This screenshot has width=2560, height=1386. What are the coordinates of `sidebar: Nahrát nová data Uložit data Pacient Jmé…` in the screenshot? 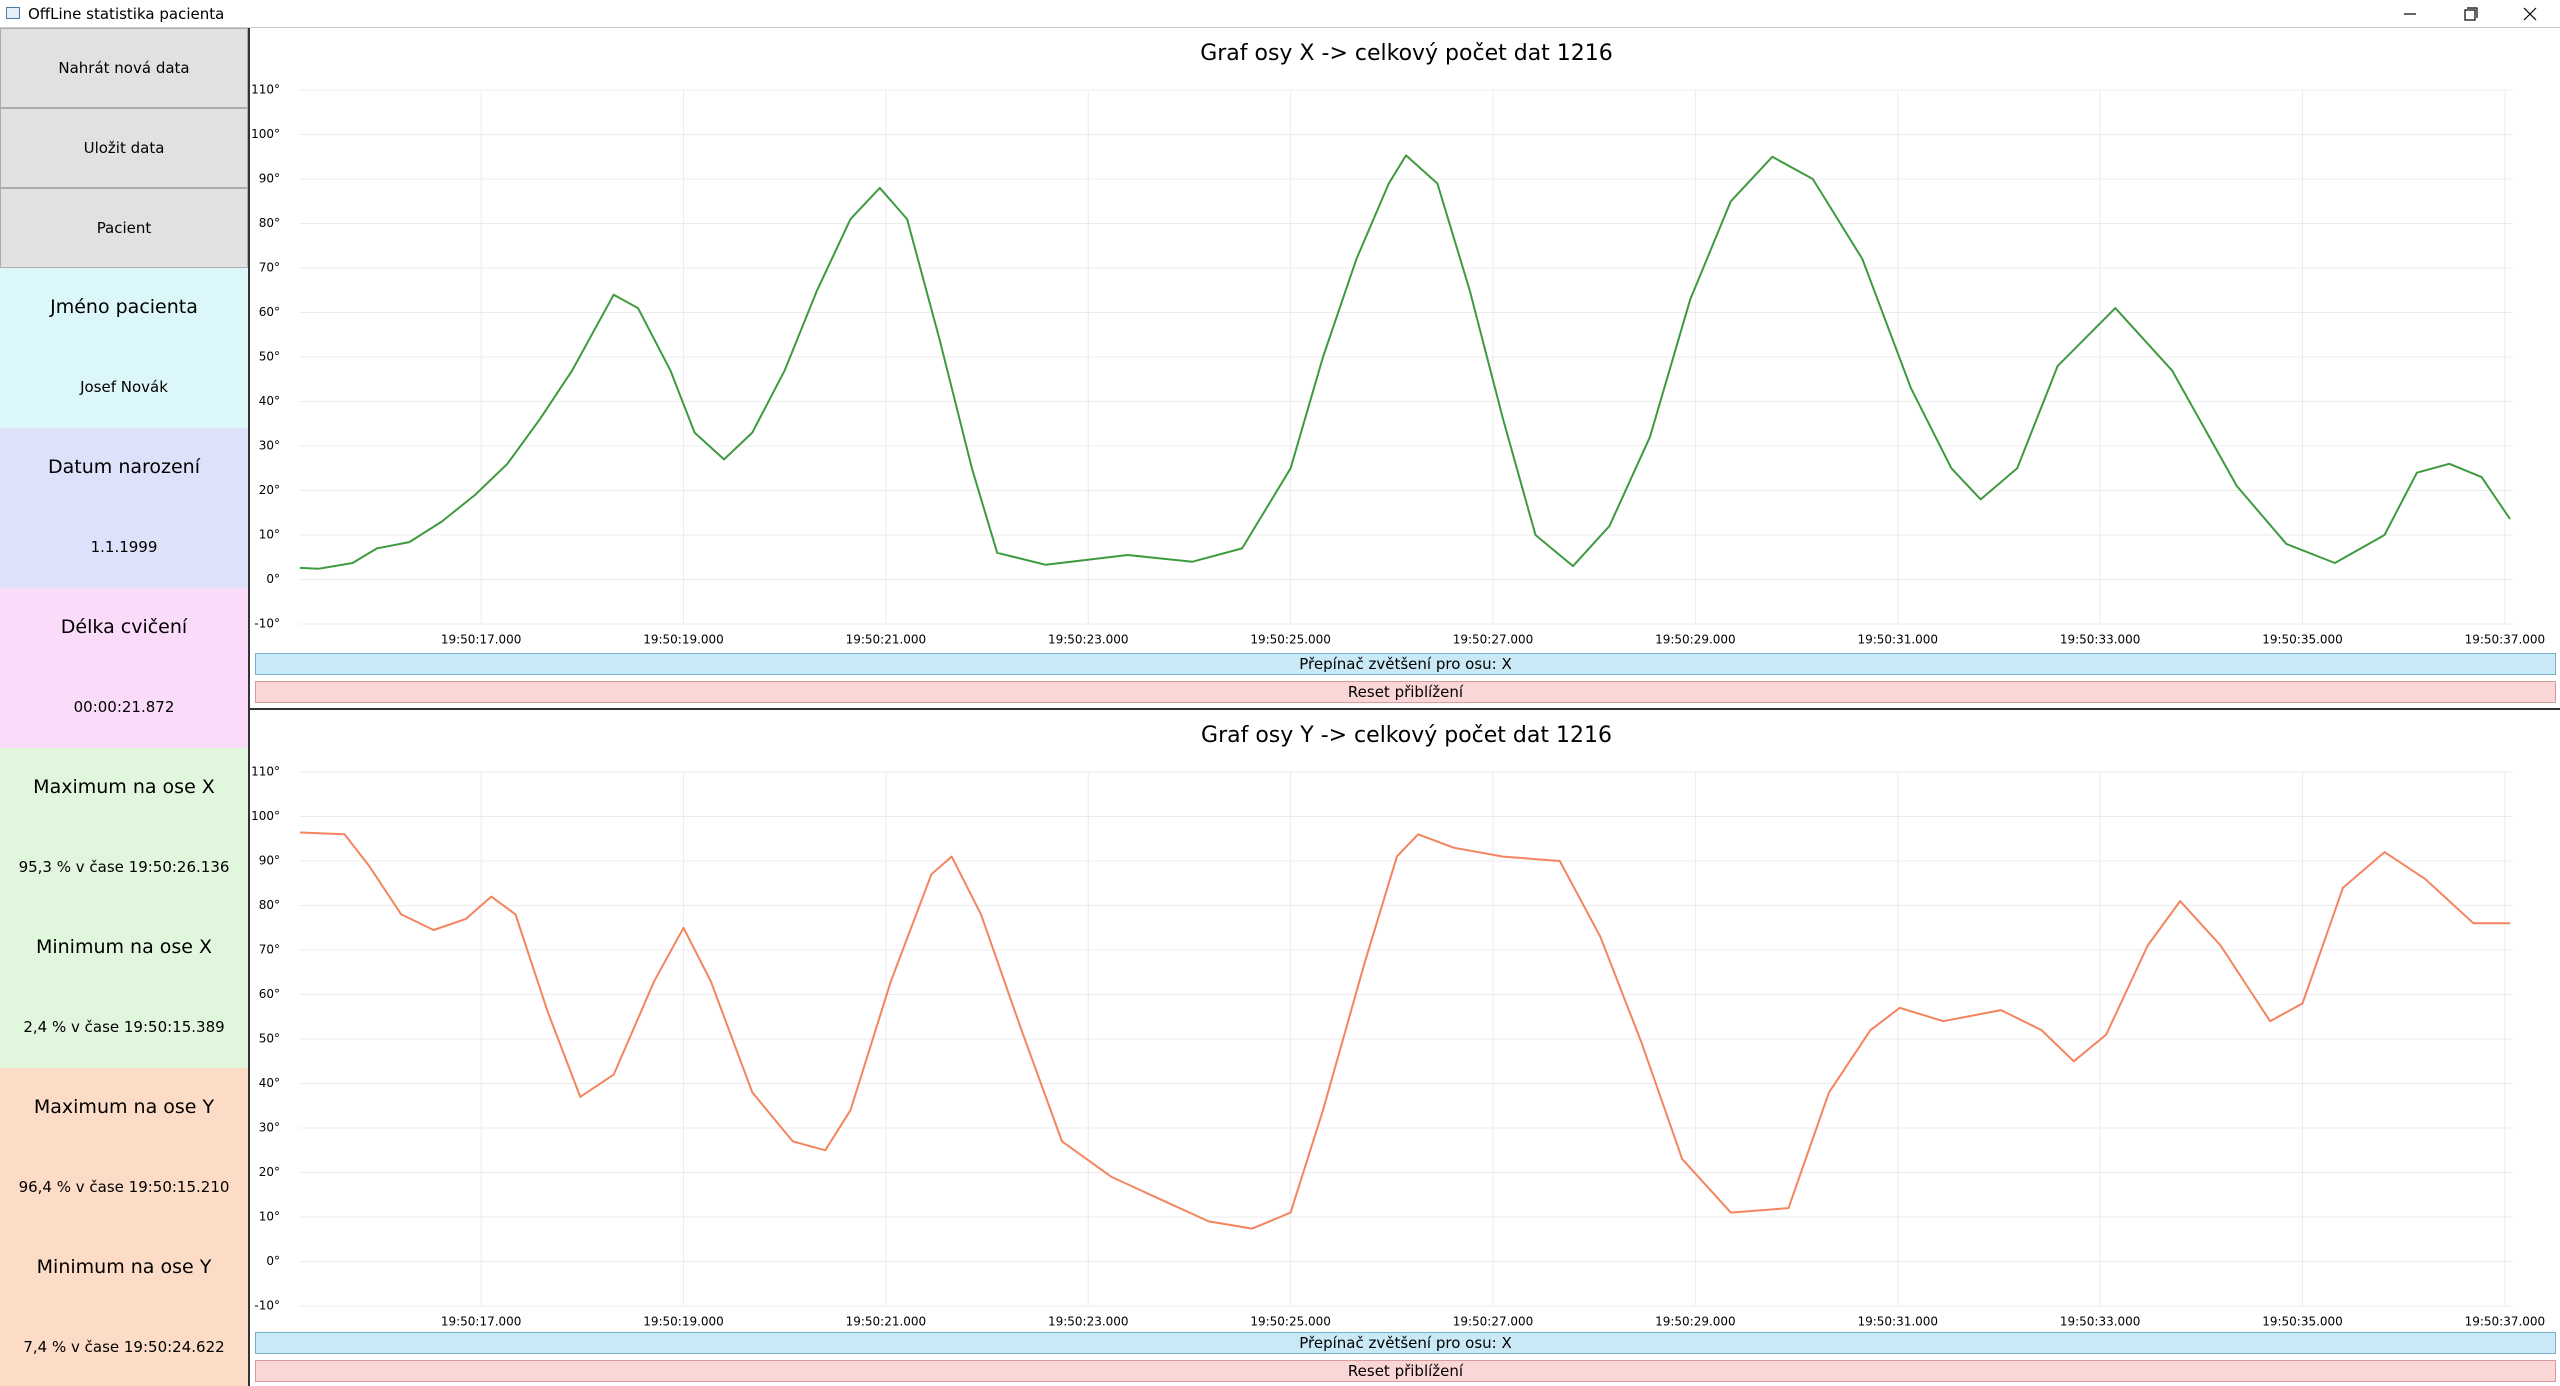 It's located at (125, 707).